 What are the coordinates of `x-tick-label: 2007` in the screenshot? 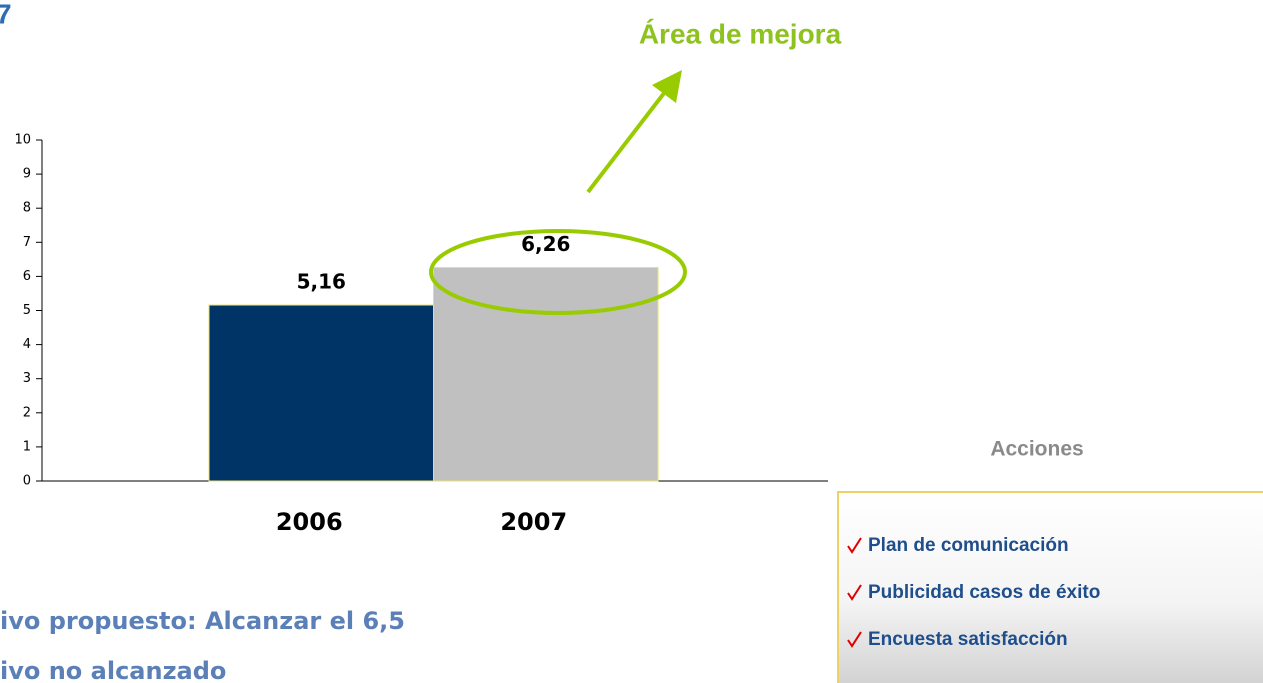 It's located at (533, 522).